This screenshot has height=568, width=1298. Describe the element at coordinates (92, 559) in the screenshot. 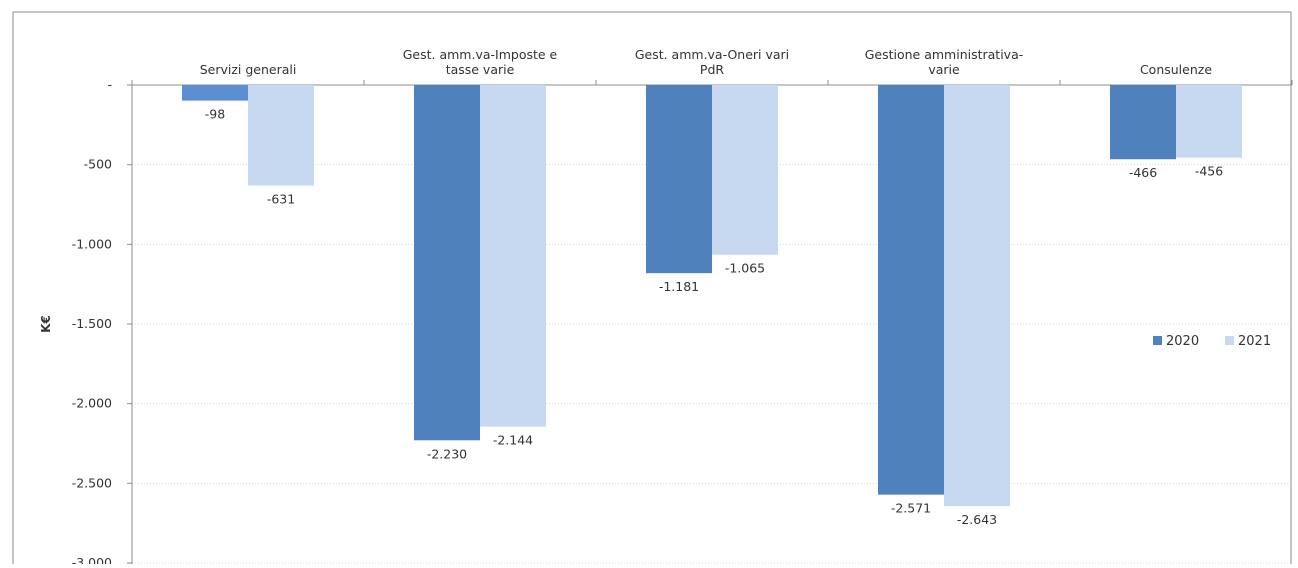

I see `y-tick-label: -3.000` at that location.